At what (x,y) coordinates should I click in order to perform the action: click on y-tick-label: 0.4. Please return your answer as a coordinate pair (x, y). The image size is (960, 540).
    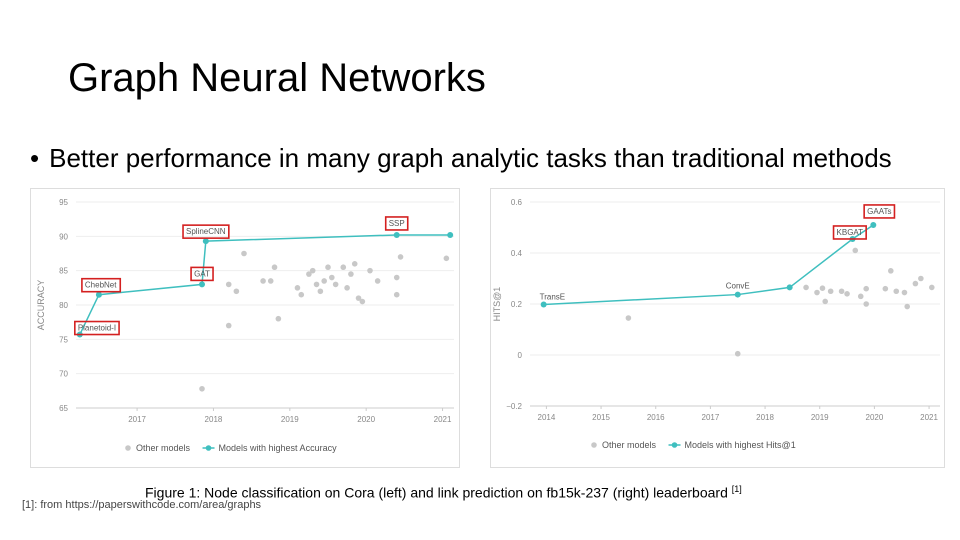
    Looking at the image, I should click on (517, 253).